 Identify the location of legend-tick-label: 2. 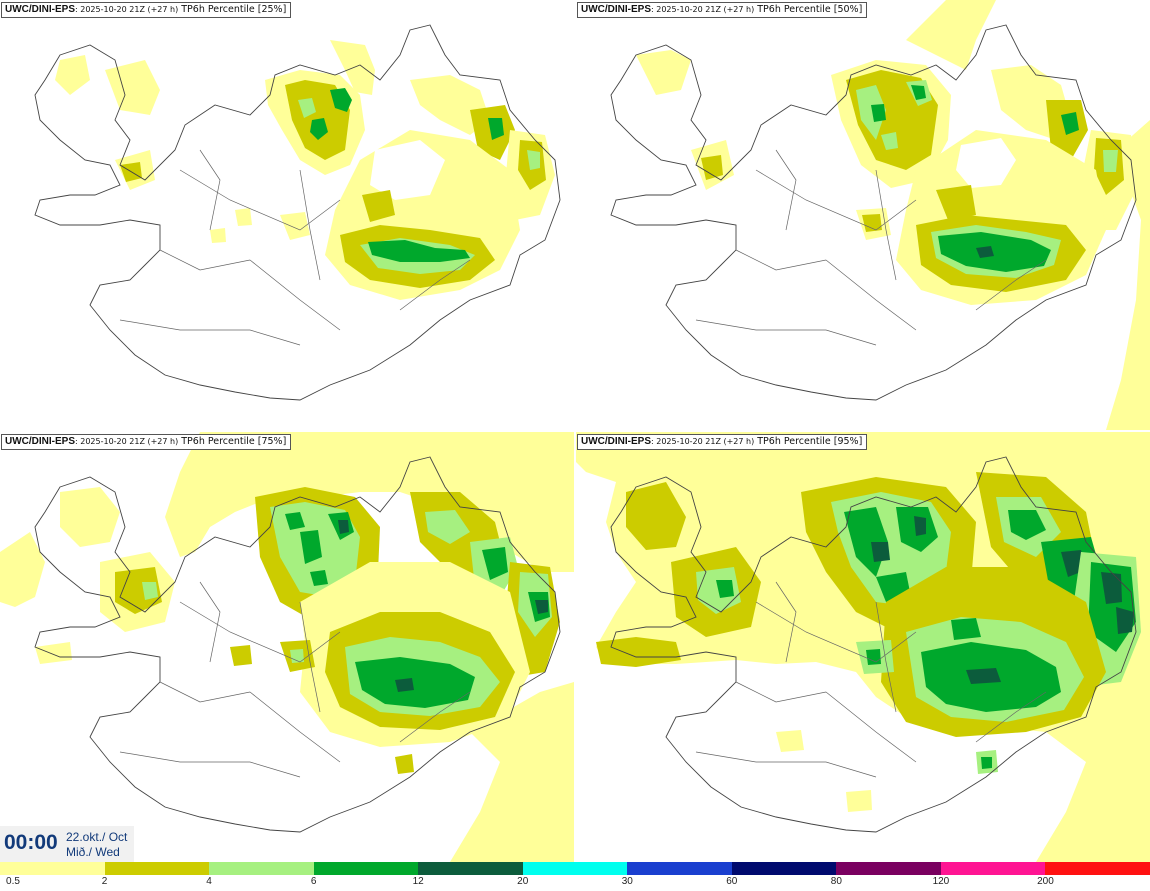
(104, 881).